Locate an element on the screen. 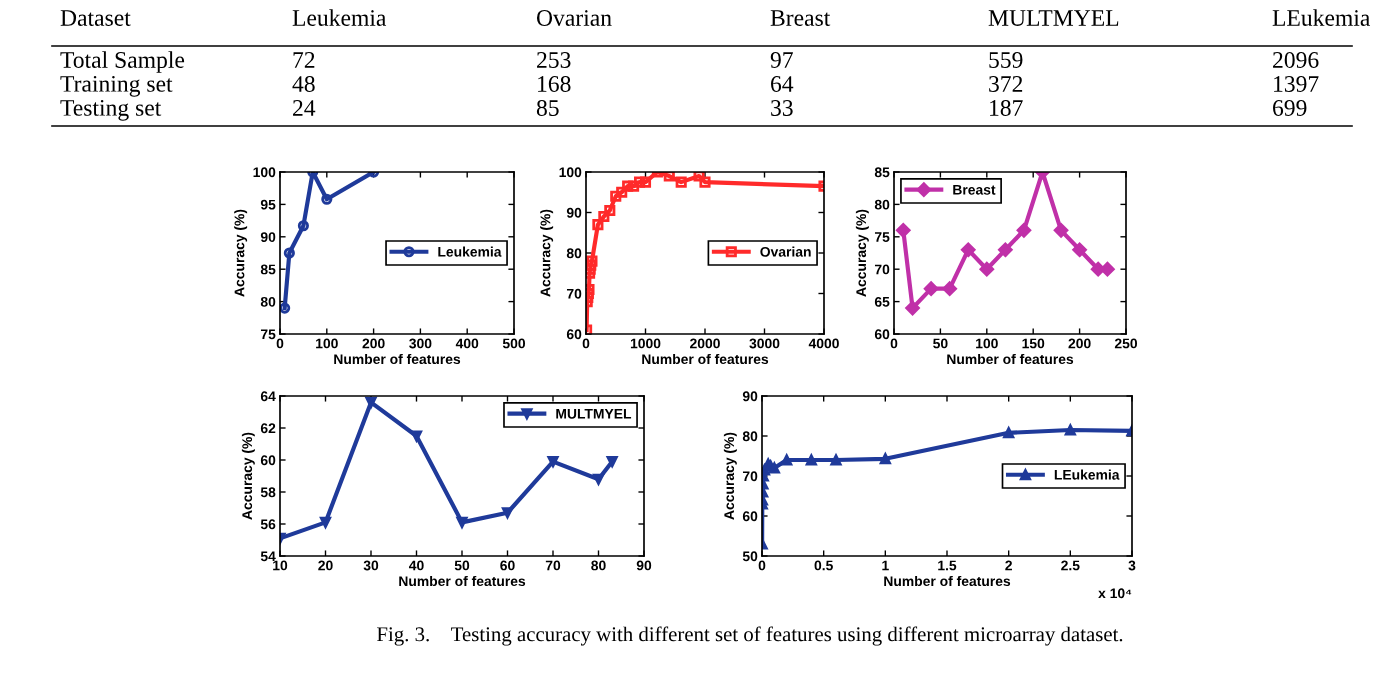 This screenshot has width=1376, height=684. category-label: Leukemia is located at coordinates (339, 17).